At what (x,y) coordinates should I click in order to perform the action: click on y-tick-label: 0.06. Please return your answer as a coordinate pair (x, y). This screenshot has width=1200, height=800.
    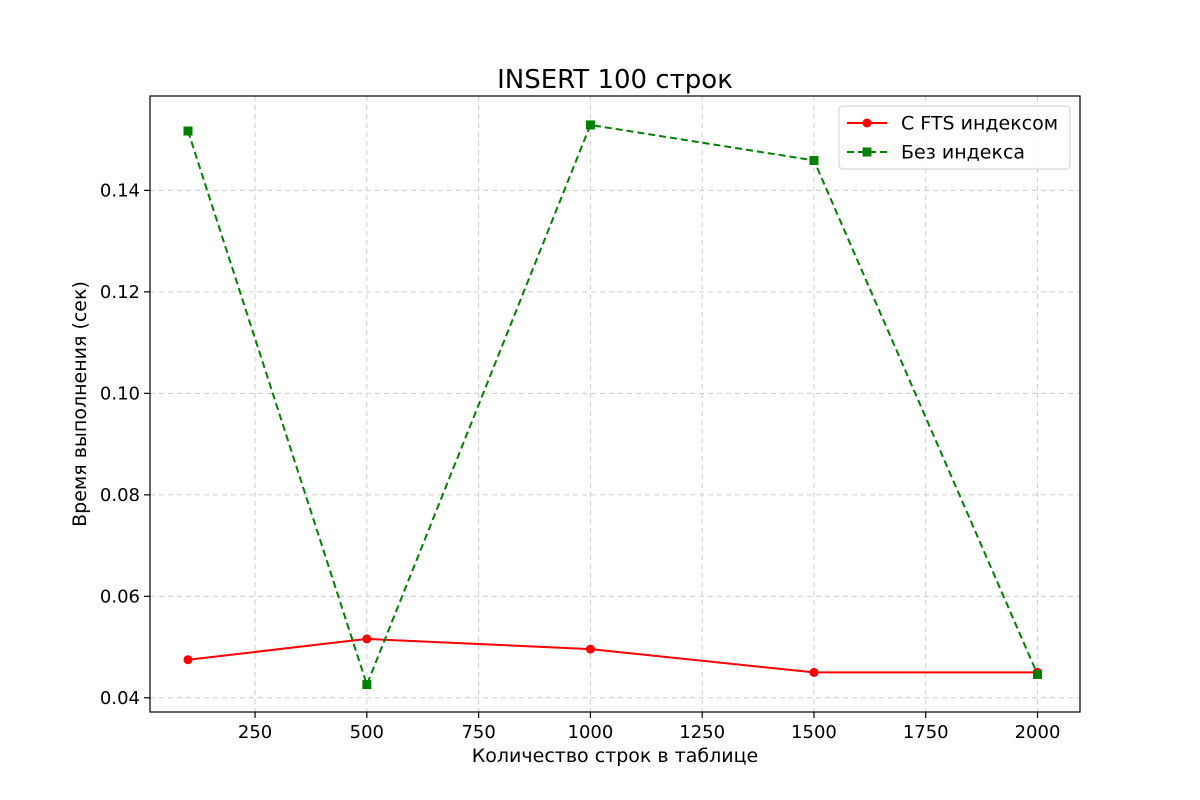
    Looking at the image, I should click on (120, 596).